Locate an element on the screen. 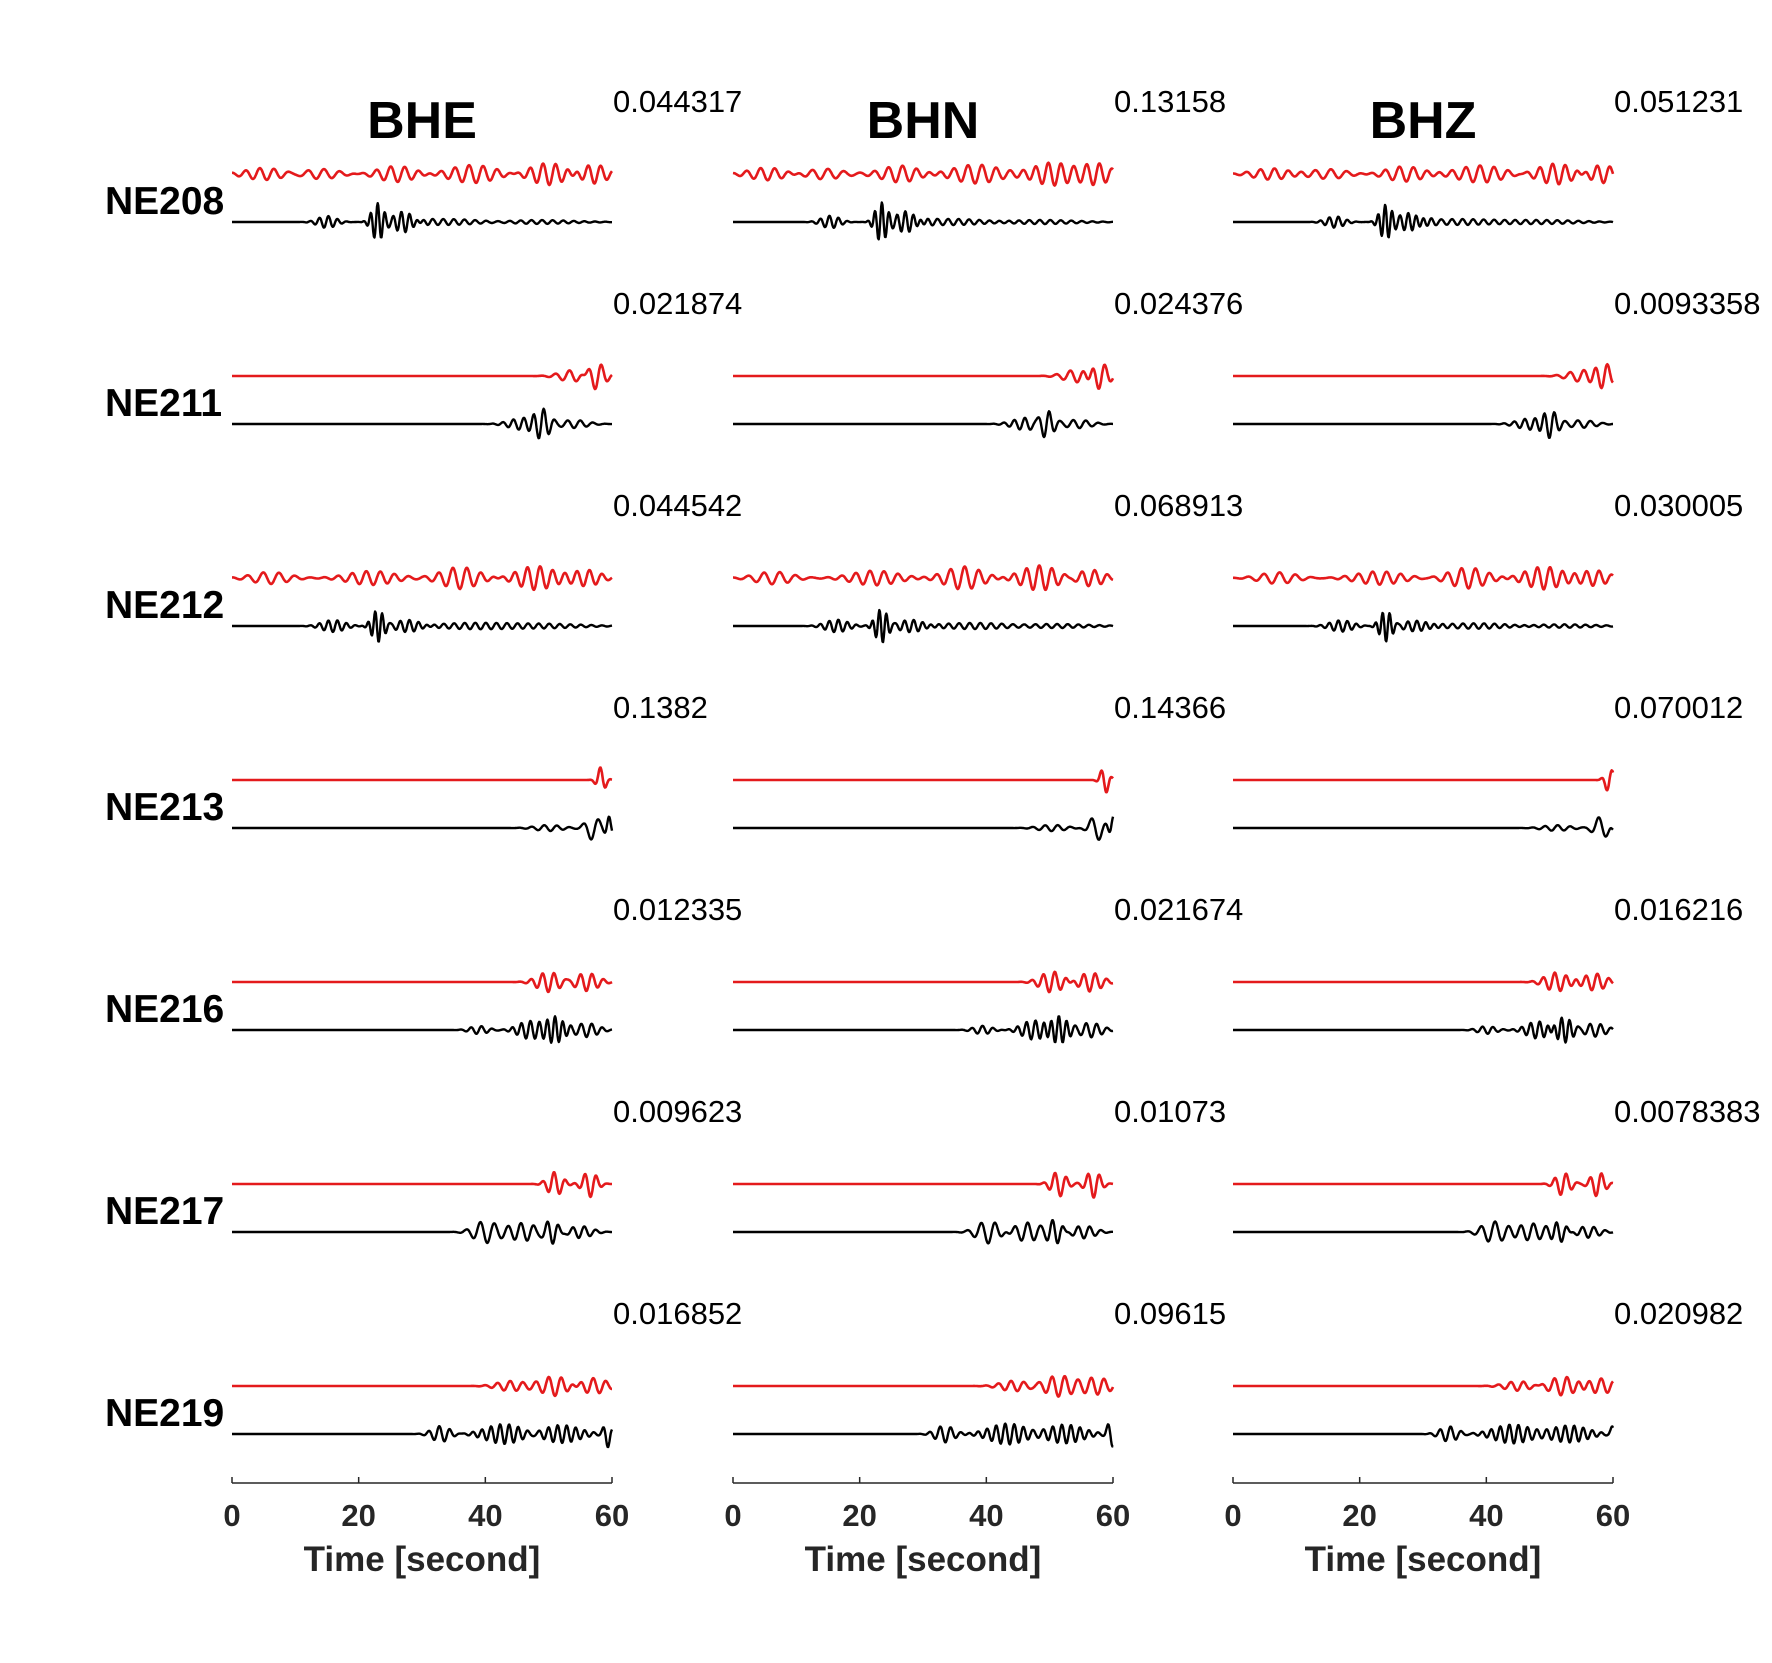 The width and height of the screenshot is (1772, 1663). amplitude-label: 0.051231 is located at coordinates (1678, 101).